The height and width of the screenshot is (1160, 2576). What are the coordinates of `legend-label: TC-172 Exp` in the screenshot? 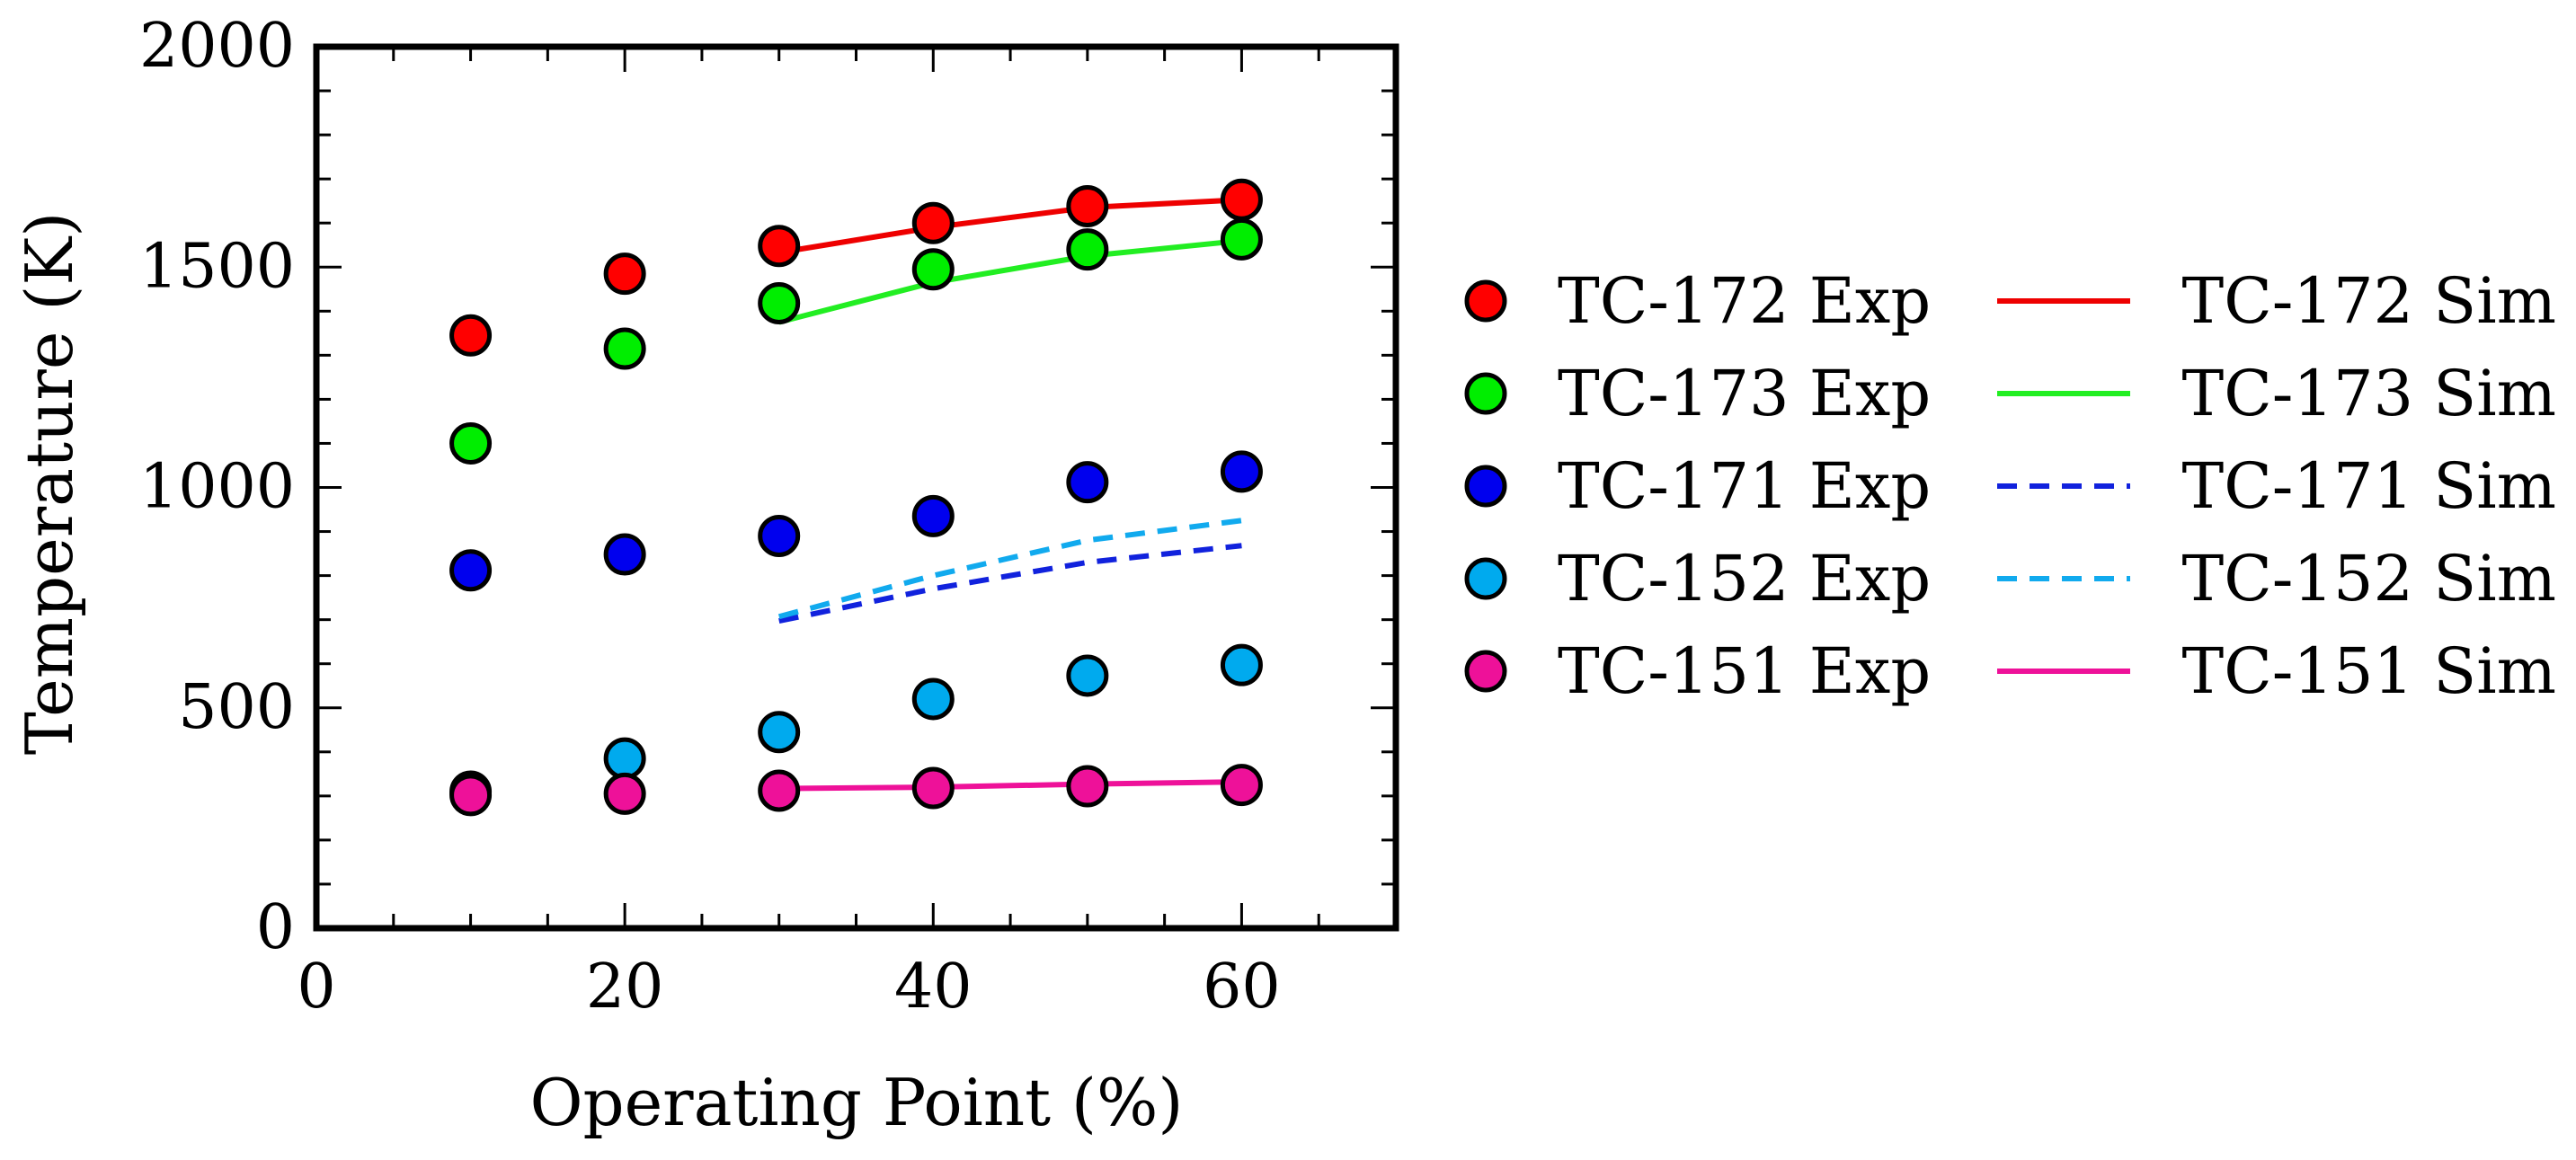 It's located at (1744, 301).